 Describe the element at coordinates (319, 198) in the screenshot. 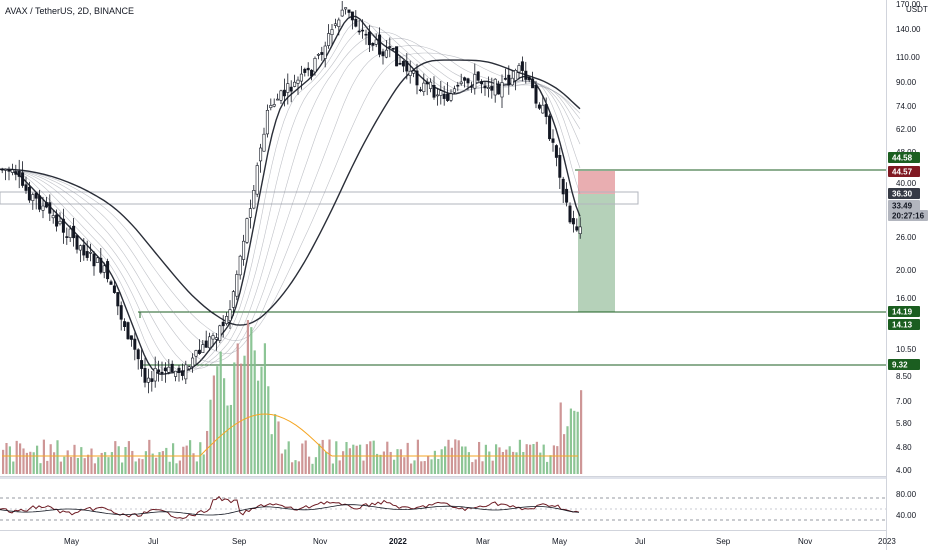

I see `consolidation-box` at that location.